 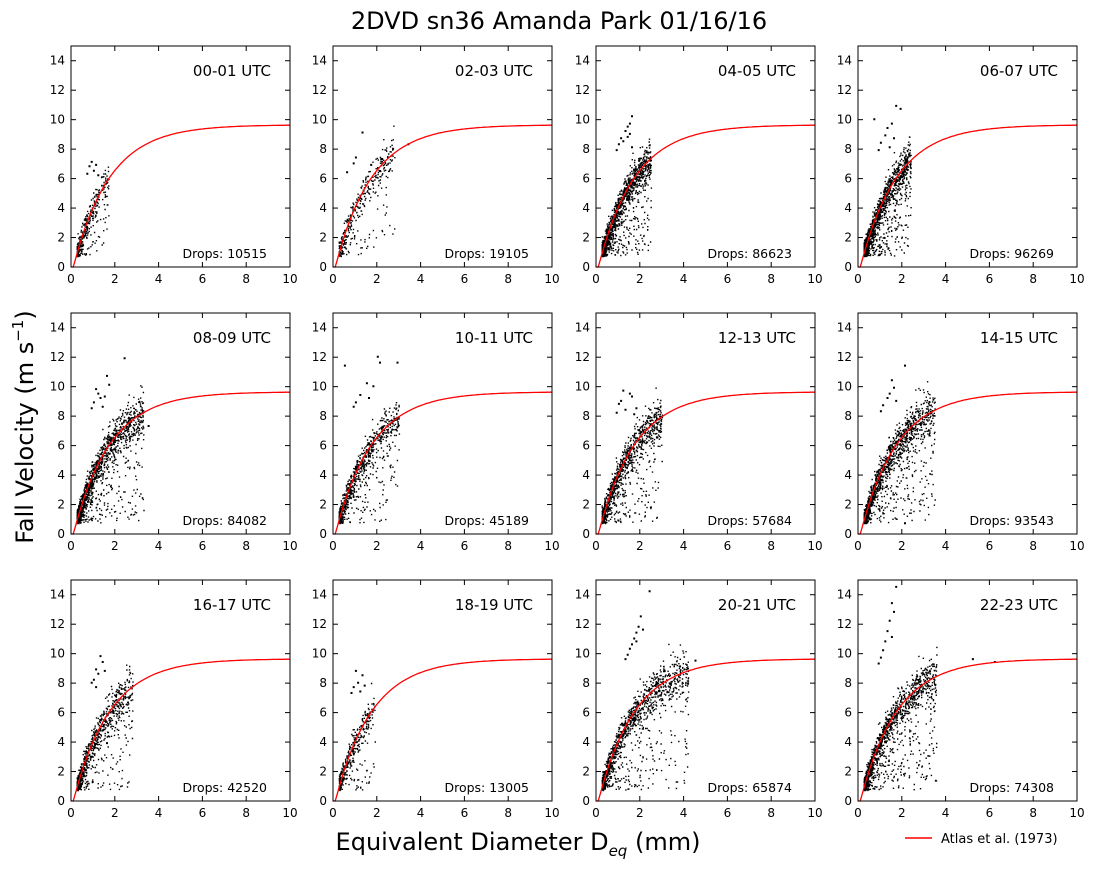 I want to click on panel-drops-label: Drops: 74308, so click(x=1011, y=787).